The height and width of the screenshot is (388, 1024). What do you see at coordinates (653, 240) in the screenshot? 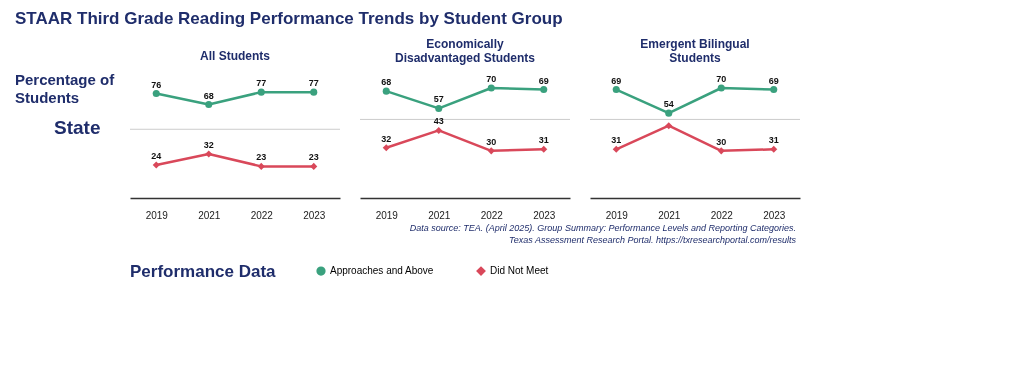
I see `text: Texas Assessment Research Portal. https://txresearchportal.com/results` at bounding box center [653, 240].